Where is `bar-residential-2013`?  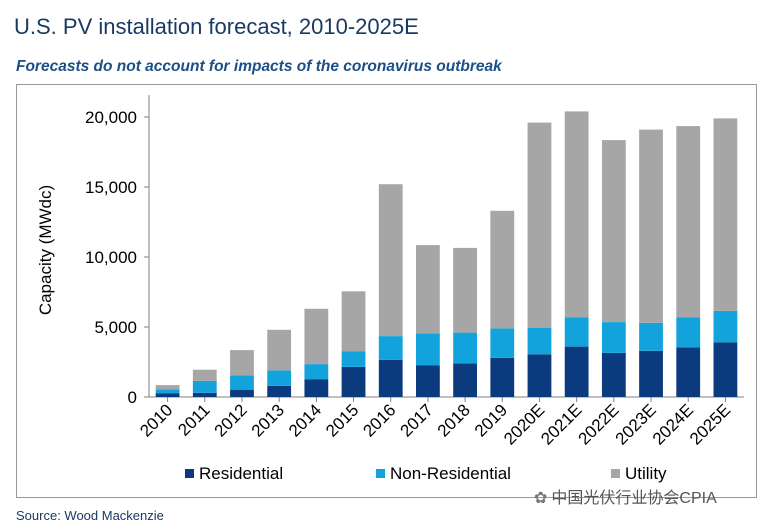
bar-residential-2013 is located at coordinates (279, 391).